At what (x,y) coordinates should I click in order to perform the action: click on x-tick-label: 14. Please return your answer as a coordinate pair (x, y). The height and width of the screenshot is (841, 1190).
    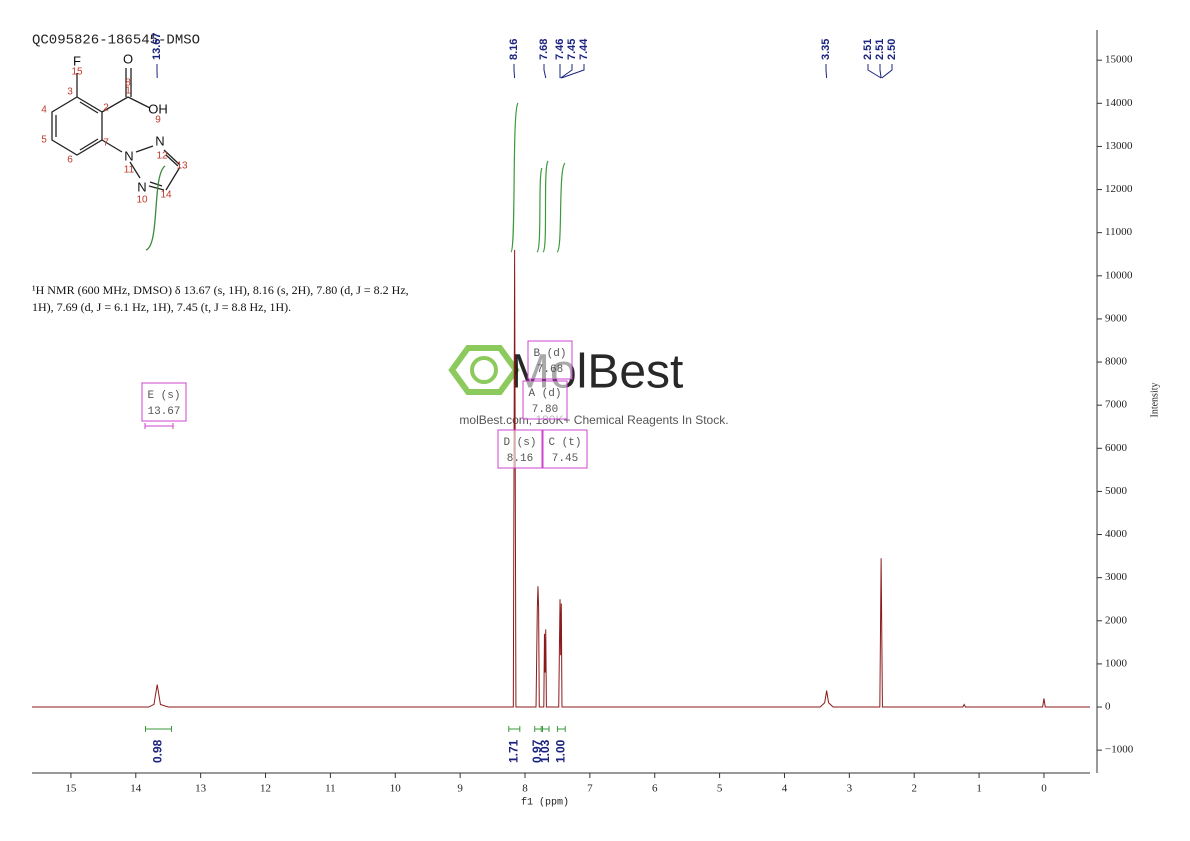
    Looking at the image, I should click on (136, 789).